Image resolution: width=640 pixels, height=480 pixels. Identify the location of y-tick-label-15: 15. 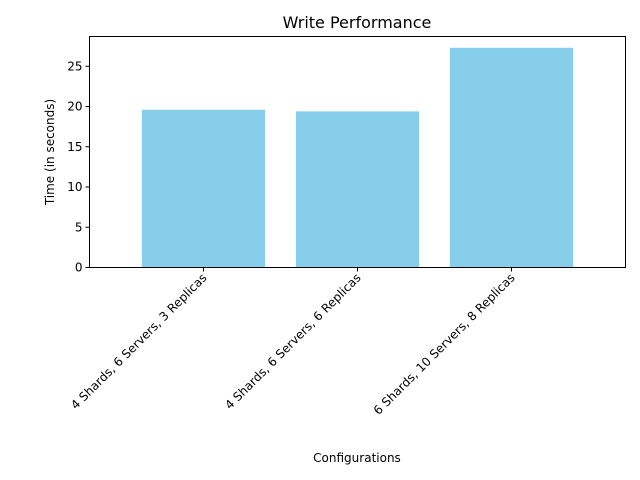
(74, 147).